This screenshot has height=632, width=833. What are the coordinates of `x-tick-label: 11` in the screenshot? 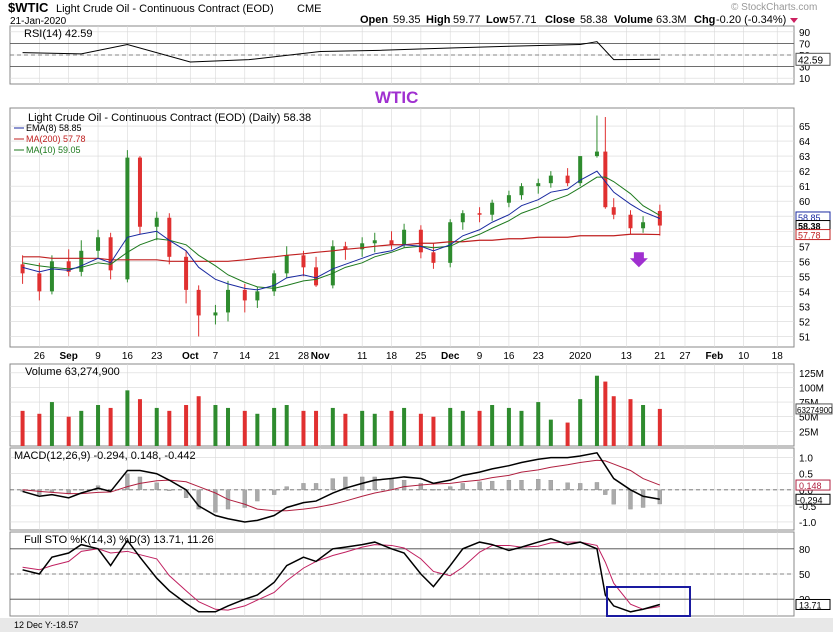 It's located at (362, 356).